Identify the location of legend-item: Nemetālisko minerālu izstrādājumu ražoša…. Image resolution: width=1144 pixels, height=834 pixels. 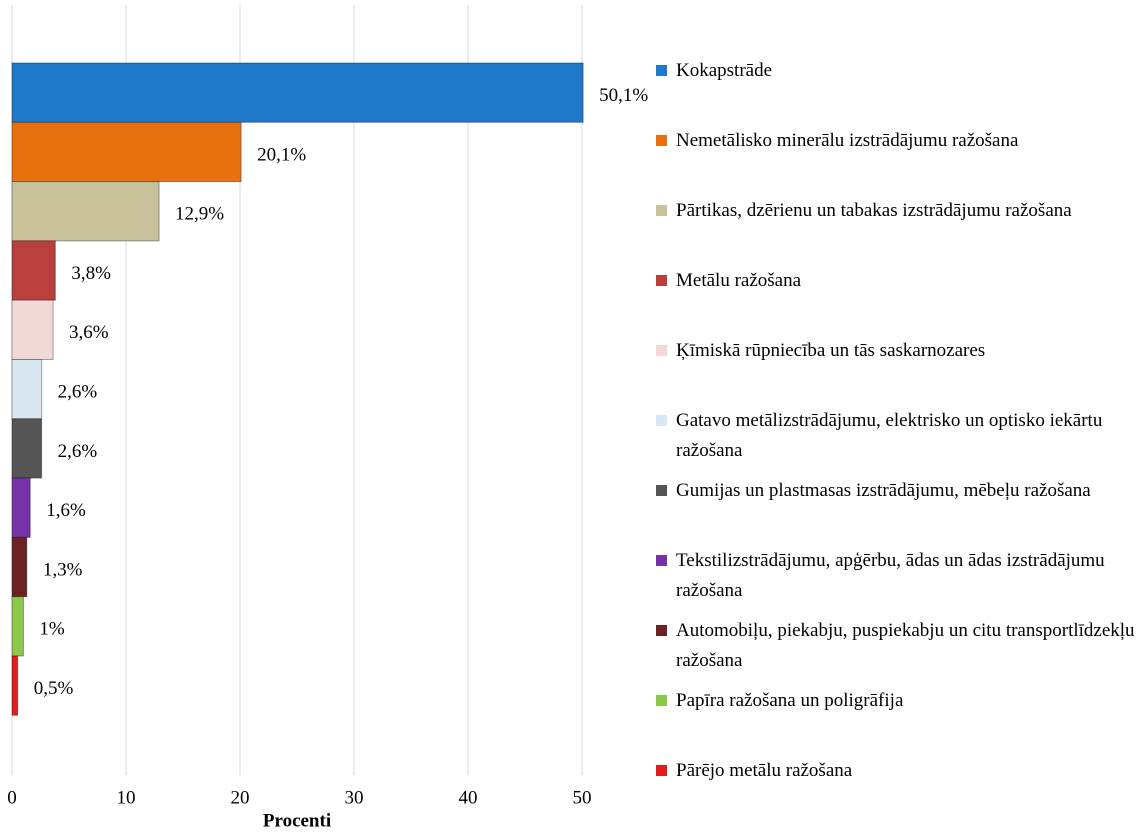
(899, 141).